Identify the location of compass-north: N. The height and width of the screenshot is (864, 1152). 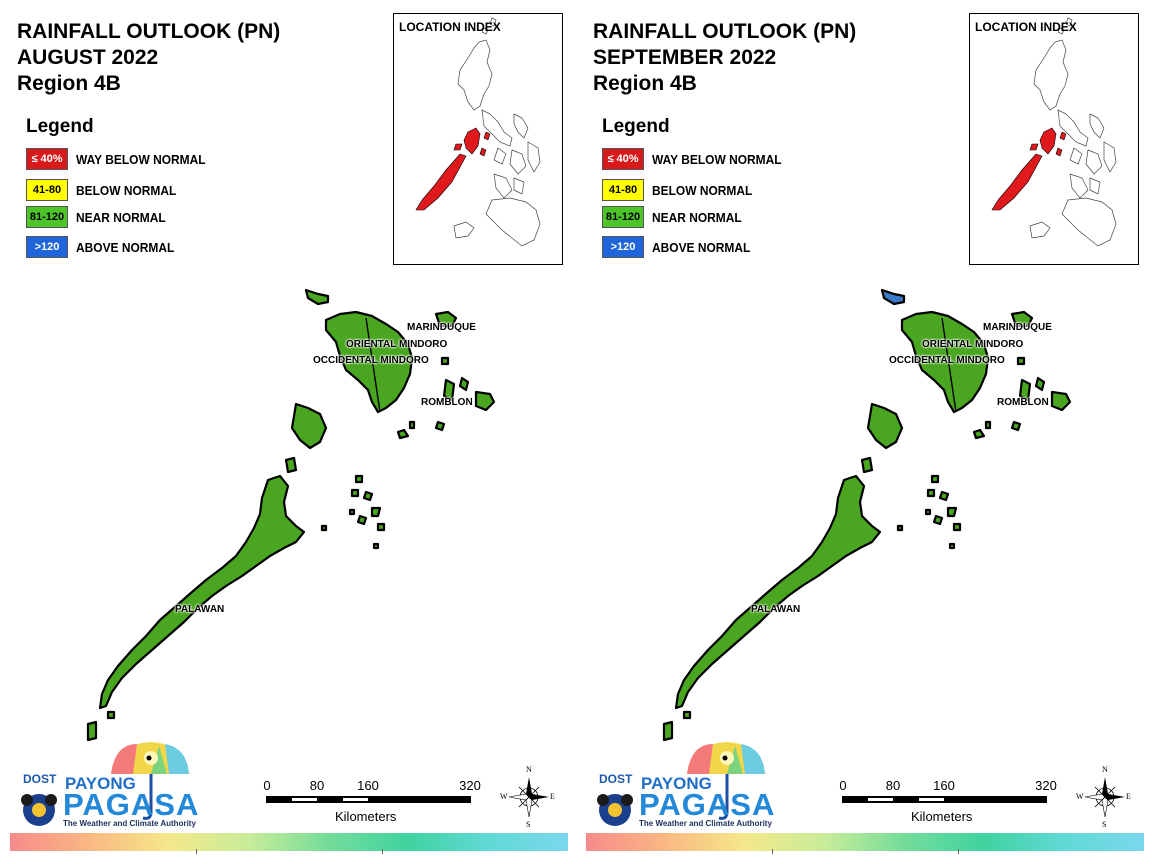
(1105, 769).